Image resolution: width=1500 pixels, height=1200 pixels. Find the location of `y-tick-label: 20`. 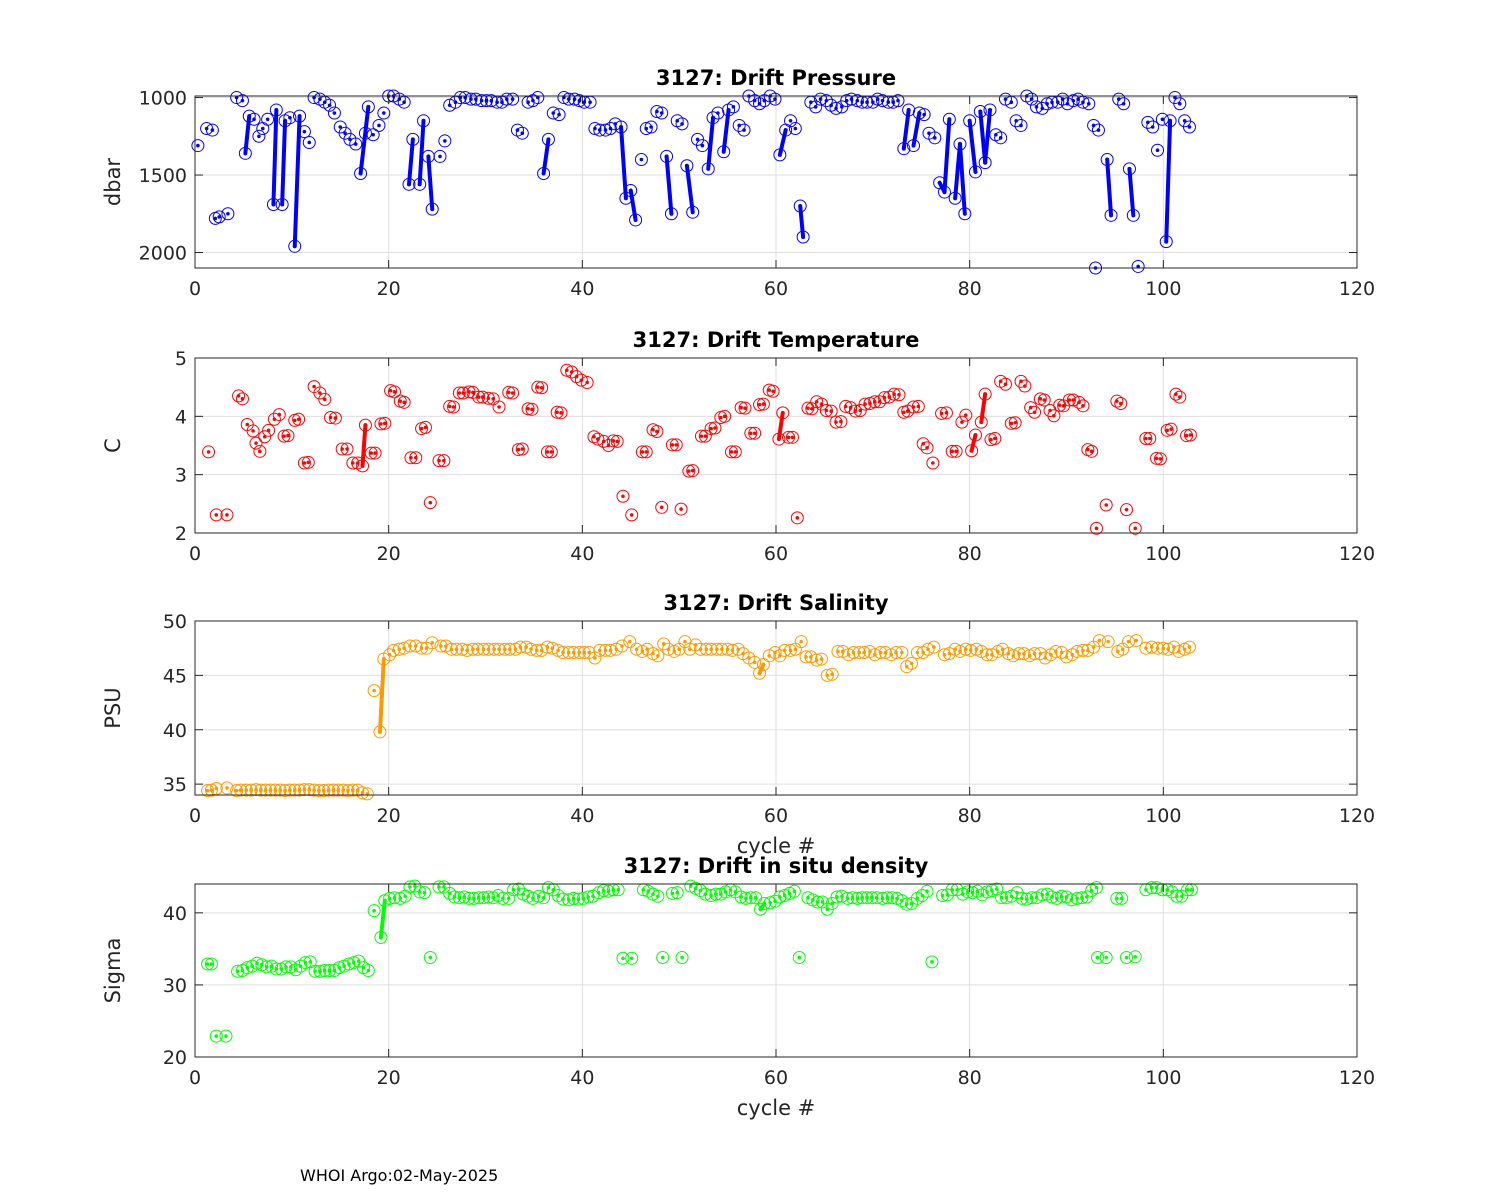

y-tick-label: 20 is located at coordinates (175, 1058).